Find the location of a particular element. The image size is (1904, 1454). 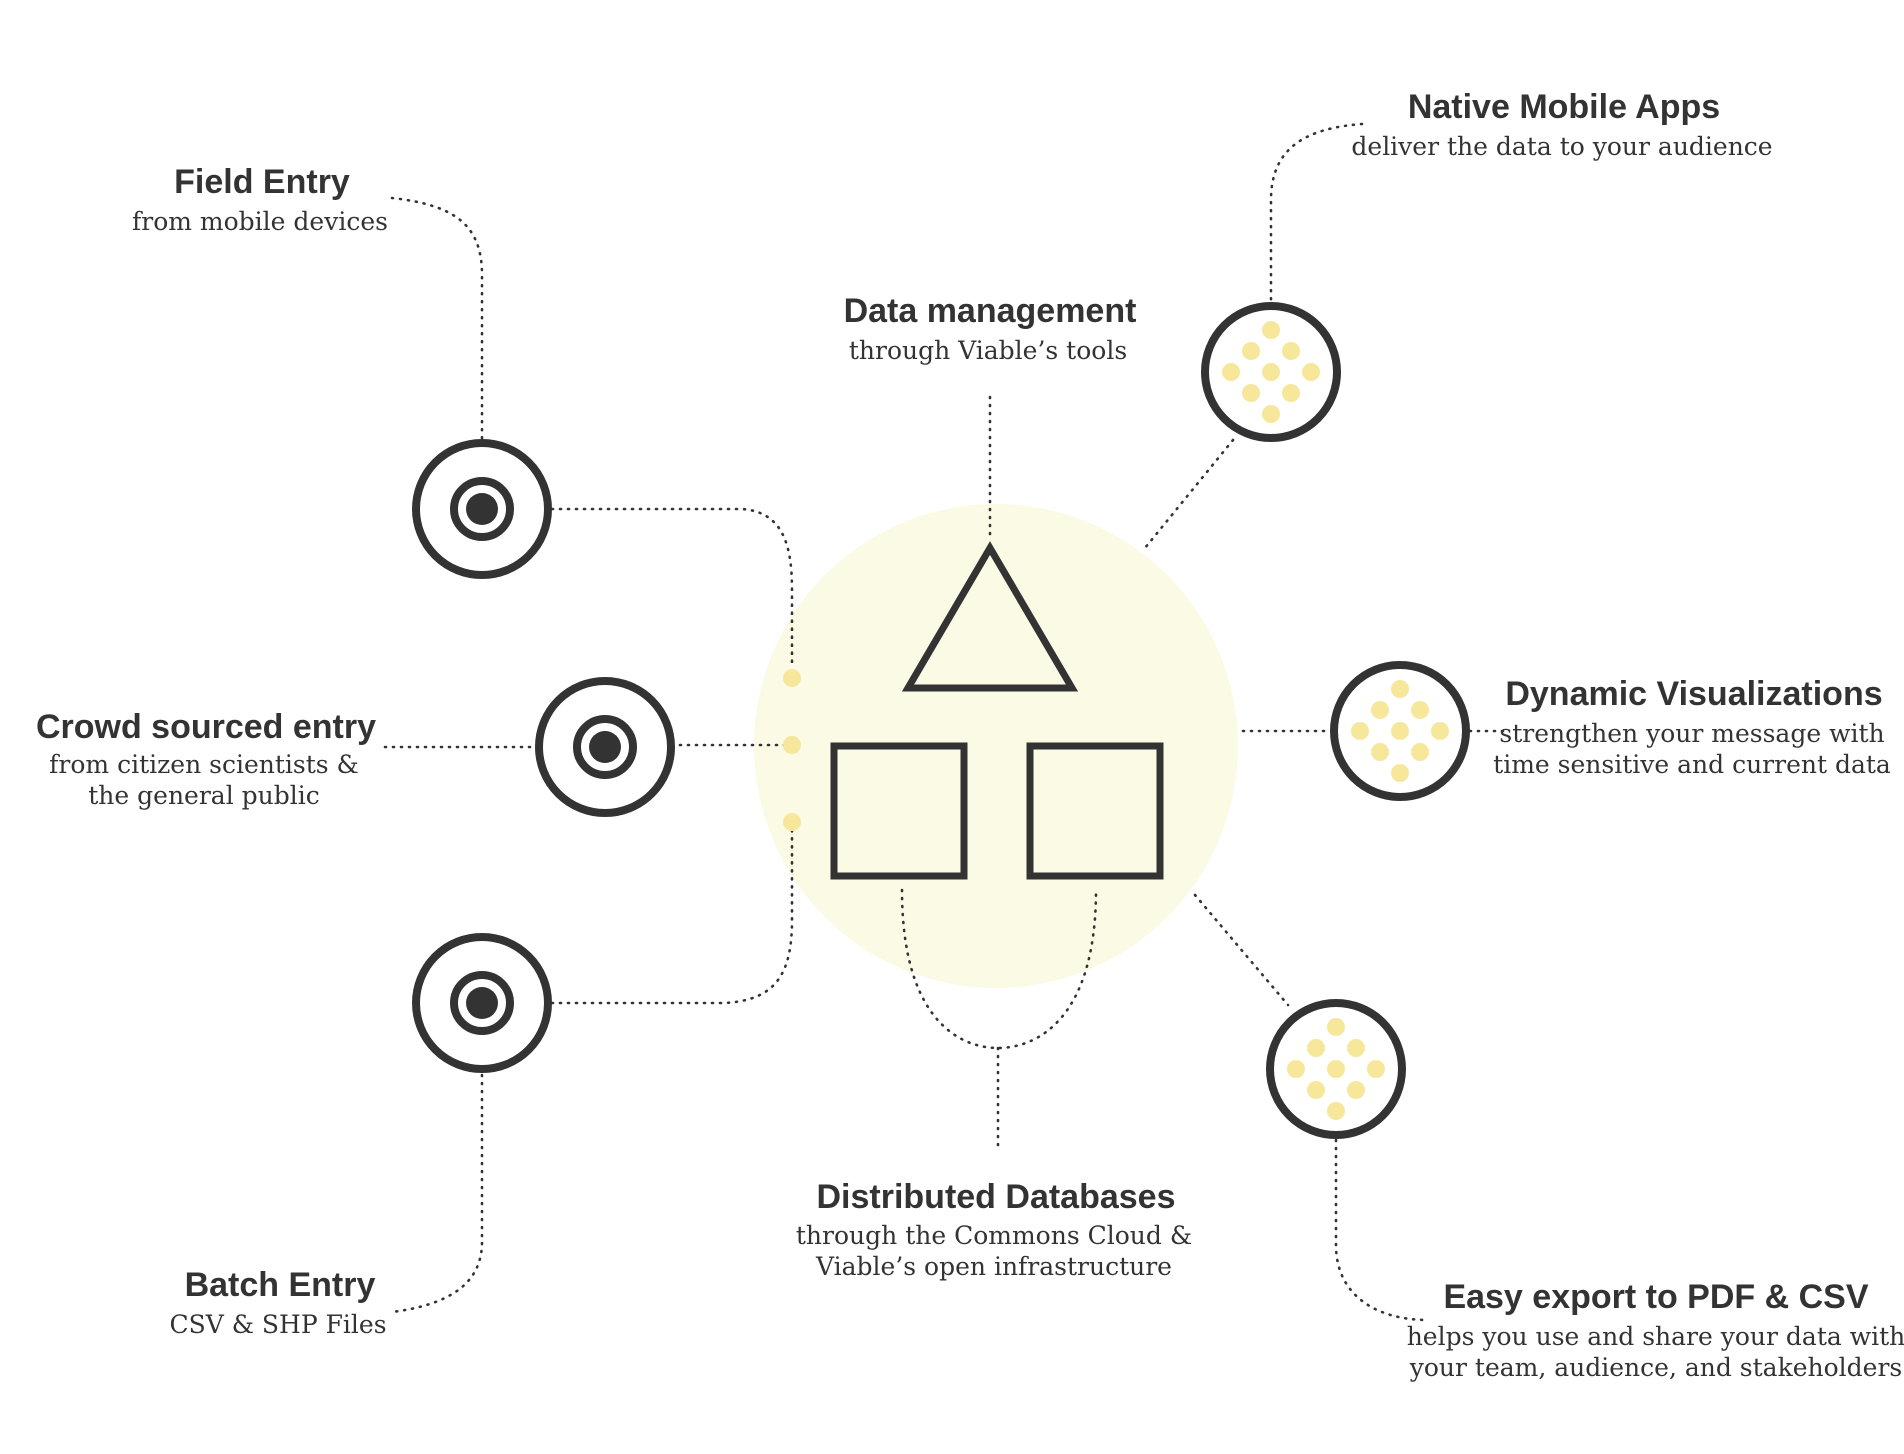

label-batch-entry: Batch Entry CSV & SHP Files is located at coordinates (277, 1302).